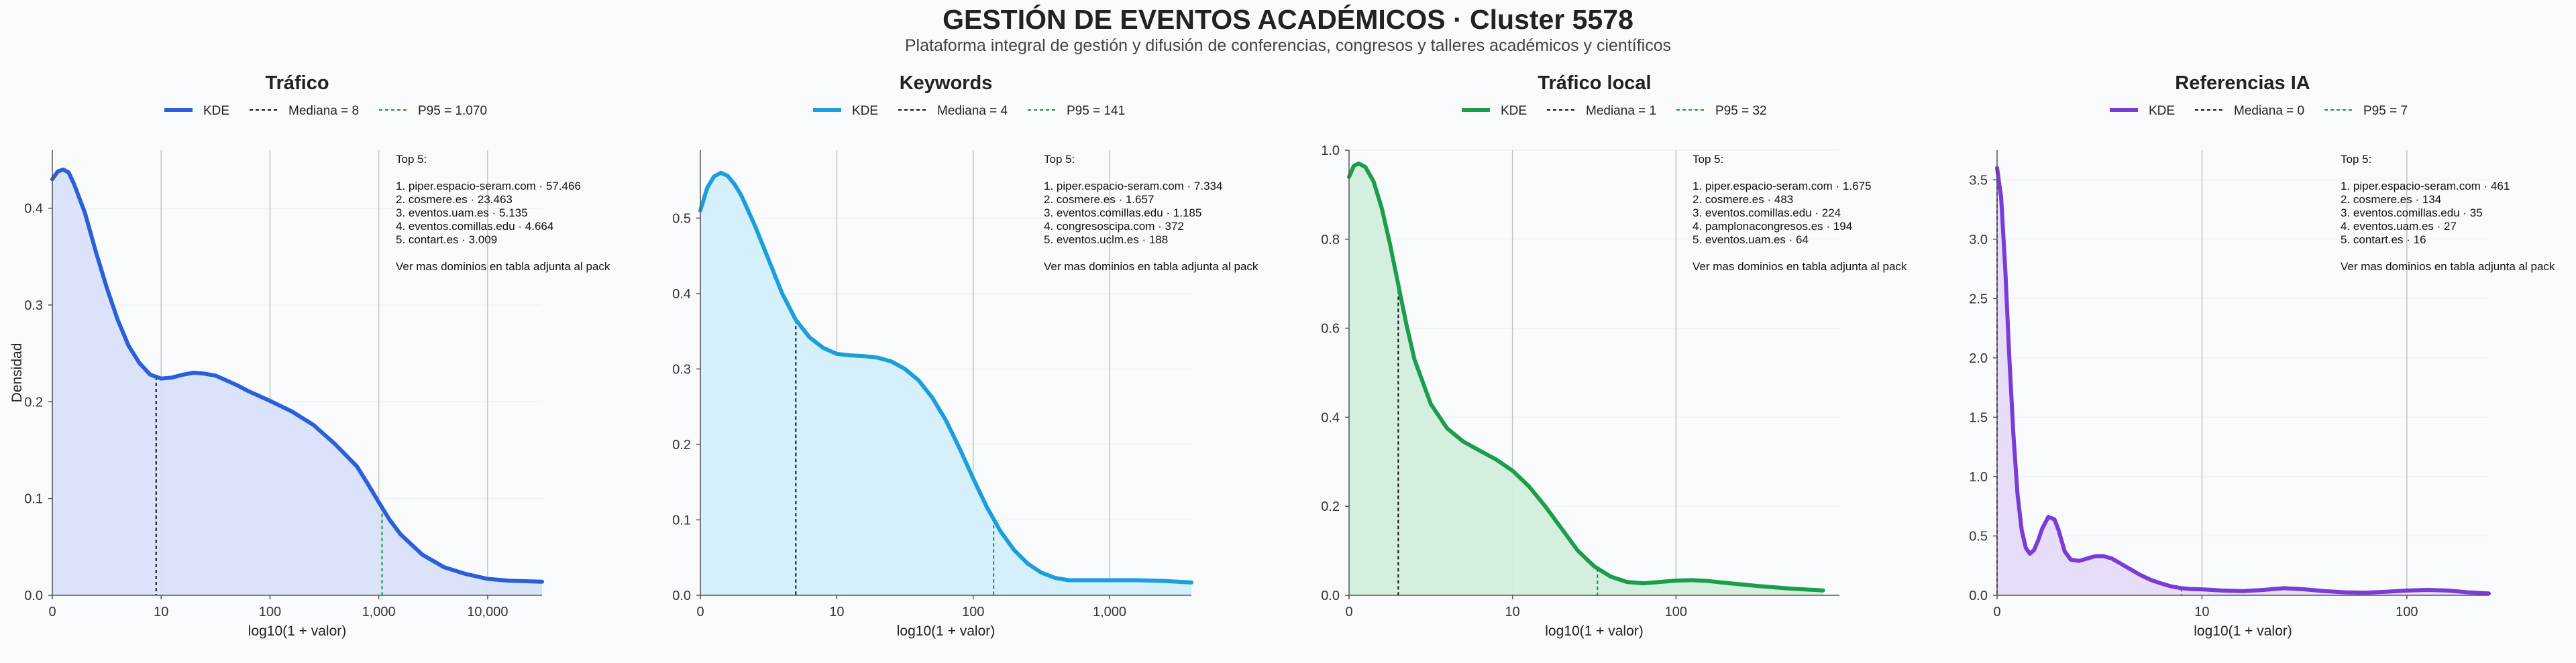  What do you see at coordinates (462, 213) in the screenshot?
I see `annotation-line: 3. eventos.uam.es · 5.135` at bounding box center [462, 213].